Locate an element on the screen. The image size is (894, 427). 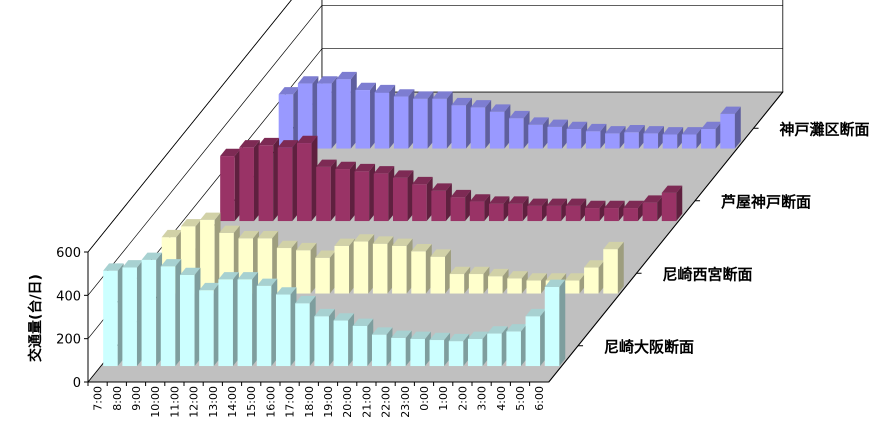
x-tick-label: 19:00 is located at coordinates (328, 402).